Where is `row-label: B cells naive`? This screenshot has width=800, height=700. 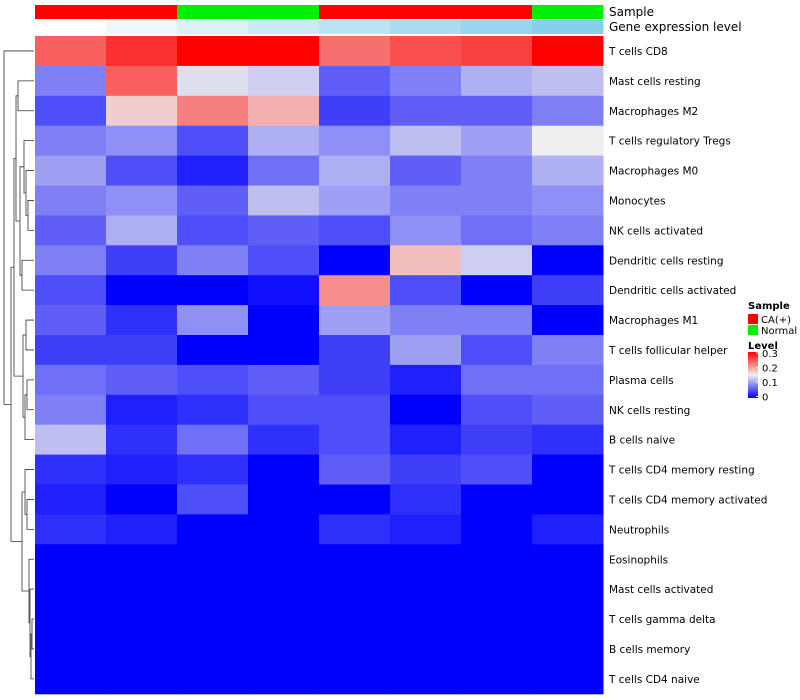 row-label: B cells naive is located at coordinates (642, 441).